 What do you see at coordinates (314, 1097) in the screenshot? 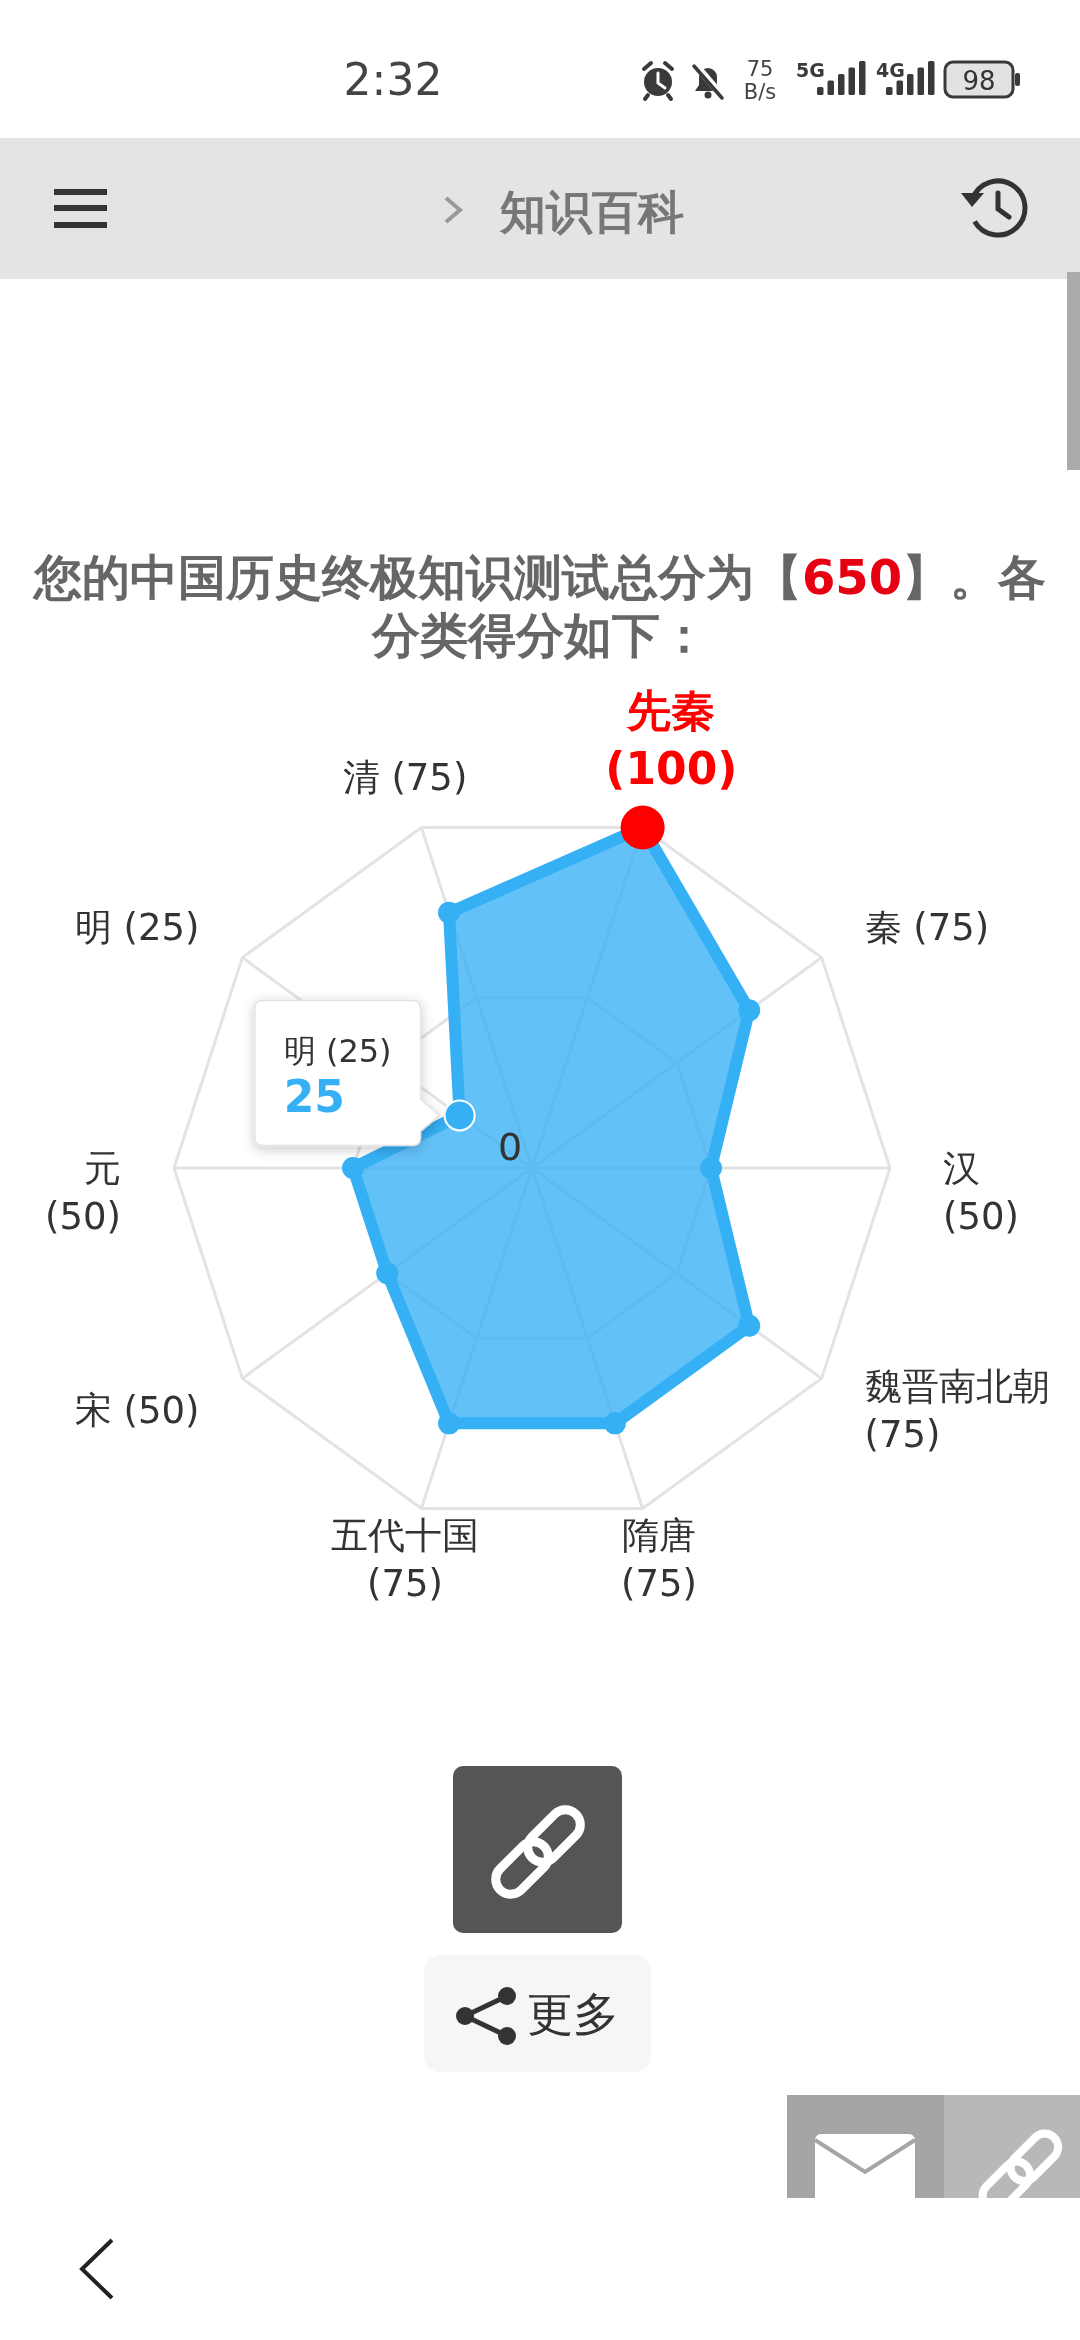
I see `tooltip-text: 25` at bounding box center [314, 1097].